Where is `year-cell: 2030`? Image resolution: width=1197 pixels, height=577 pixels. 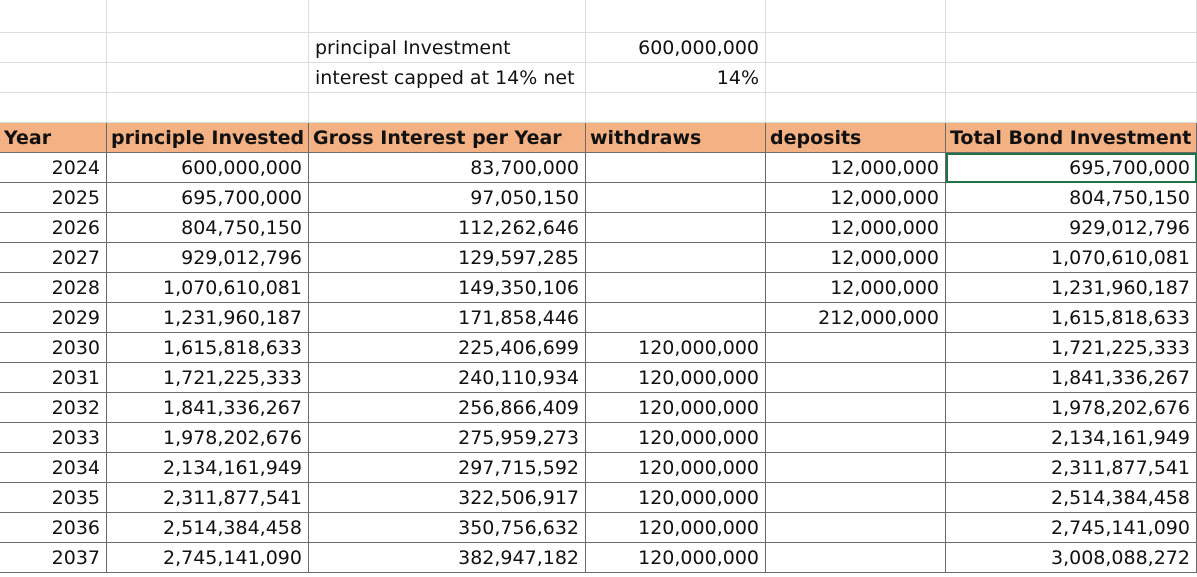 year-cell: 2030 is located at coordinates (53, 348).